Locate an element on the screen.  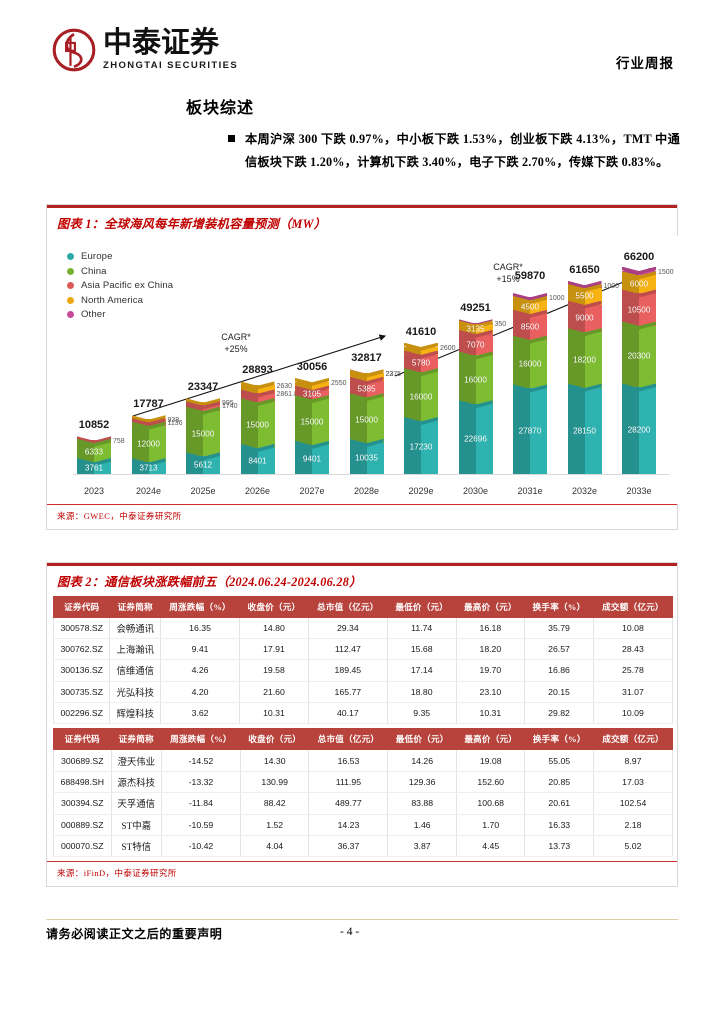
losers-col-2: 周涨跌幅（%） is located at coordinates (200, 739).